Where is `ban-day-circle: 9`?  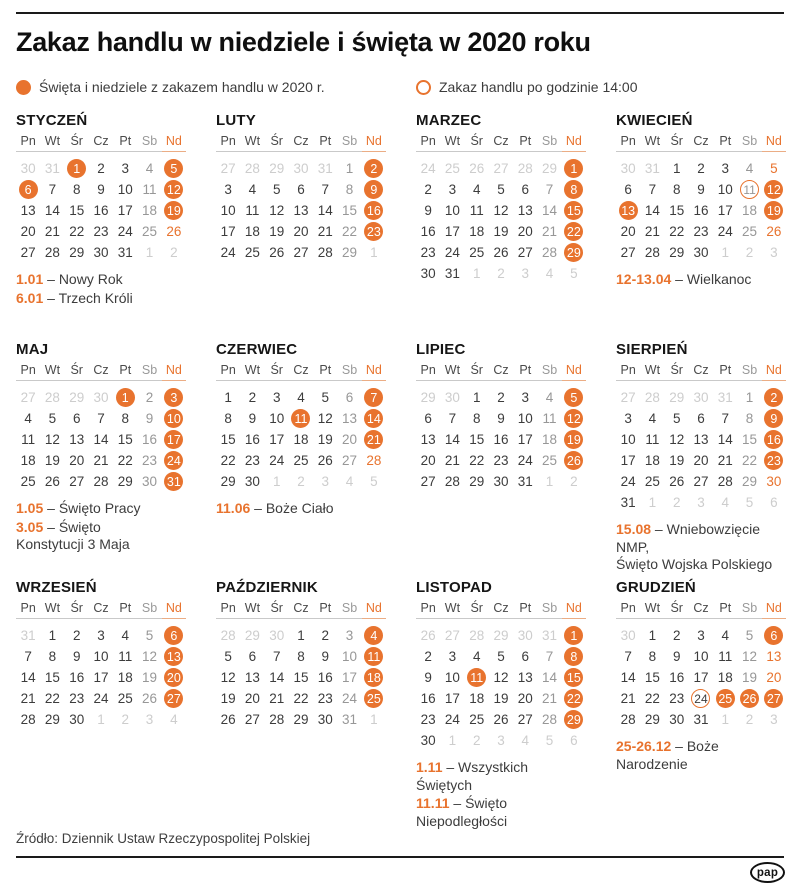
ban-day-circle: 9 is located at coordinates (374, 189).